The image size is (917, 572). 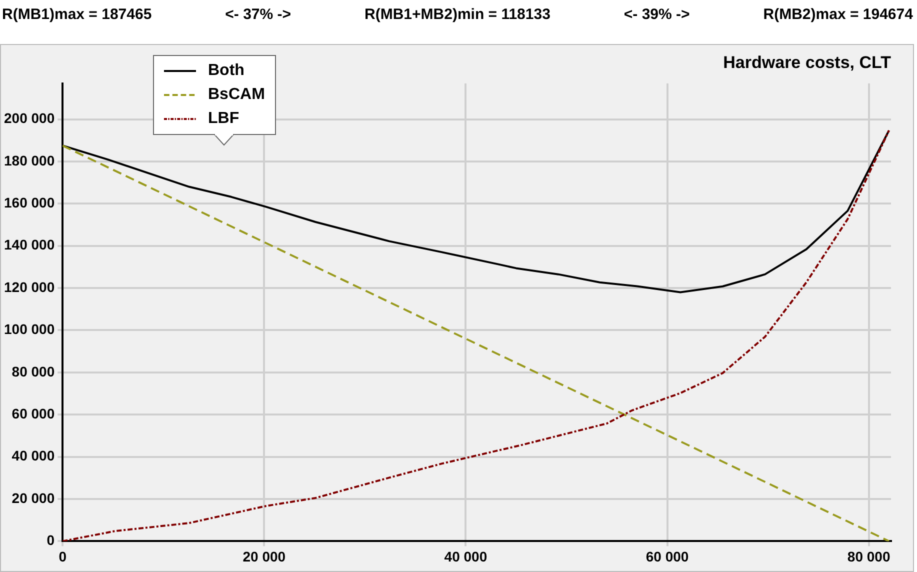 What do you see at coordinates (33, 371) in the screenshot?
I see `y-tick-label: 80 000` at bounding box center [33, 371].